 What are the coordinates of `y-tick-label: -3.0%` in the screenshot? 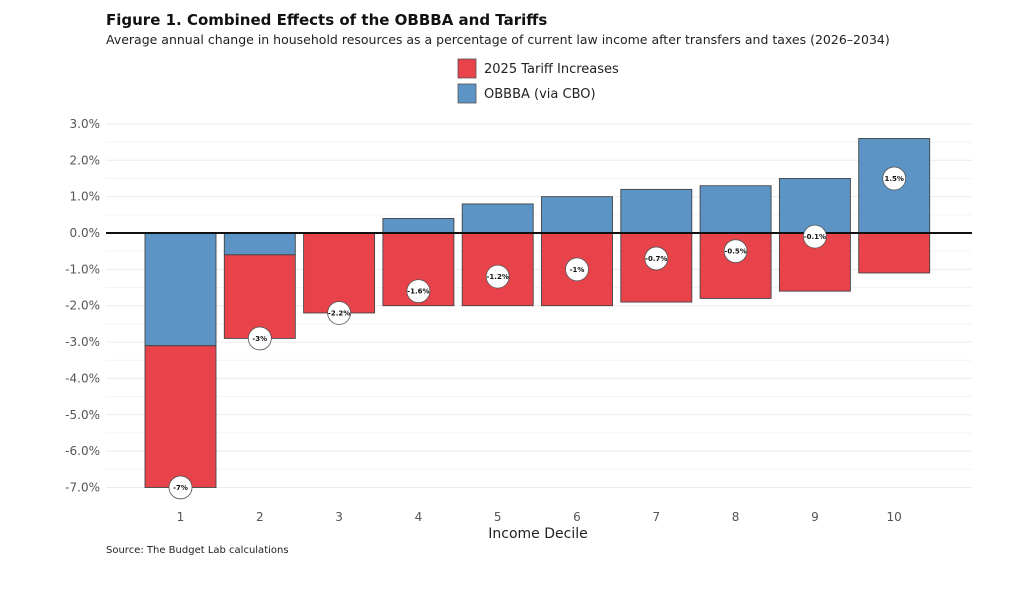 It's located at (82, 342).